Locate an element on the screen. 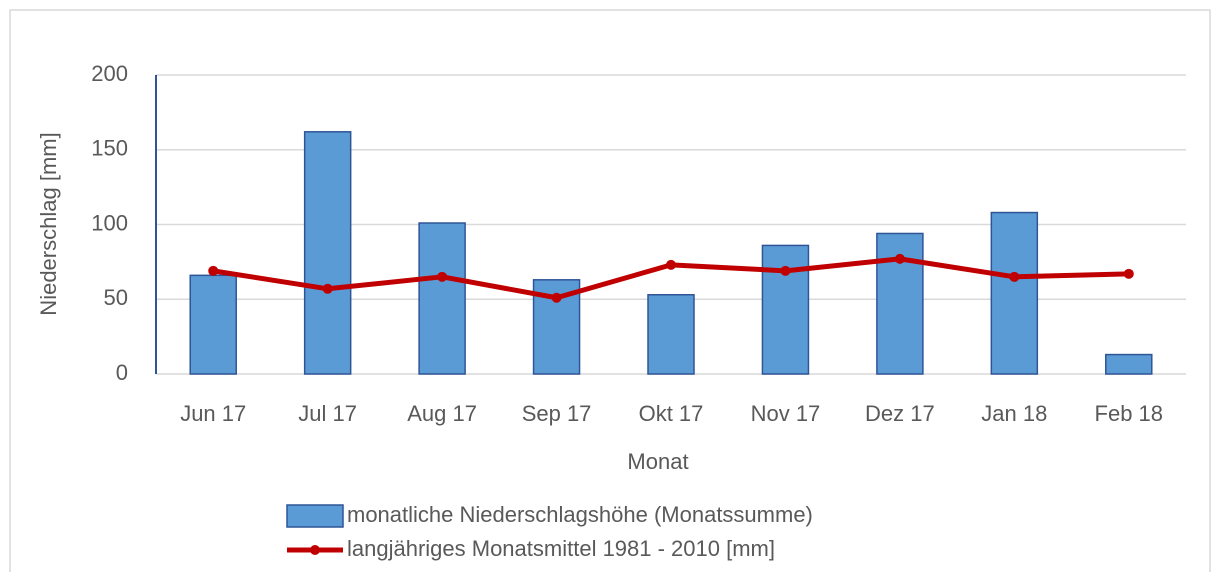 The width and height of the screenshot is (1212, 572). legend-swatch-marker is located at coordinates (315, 550).